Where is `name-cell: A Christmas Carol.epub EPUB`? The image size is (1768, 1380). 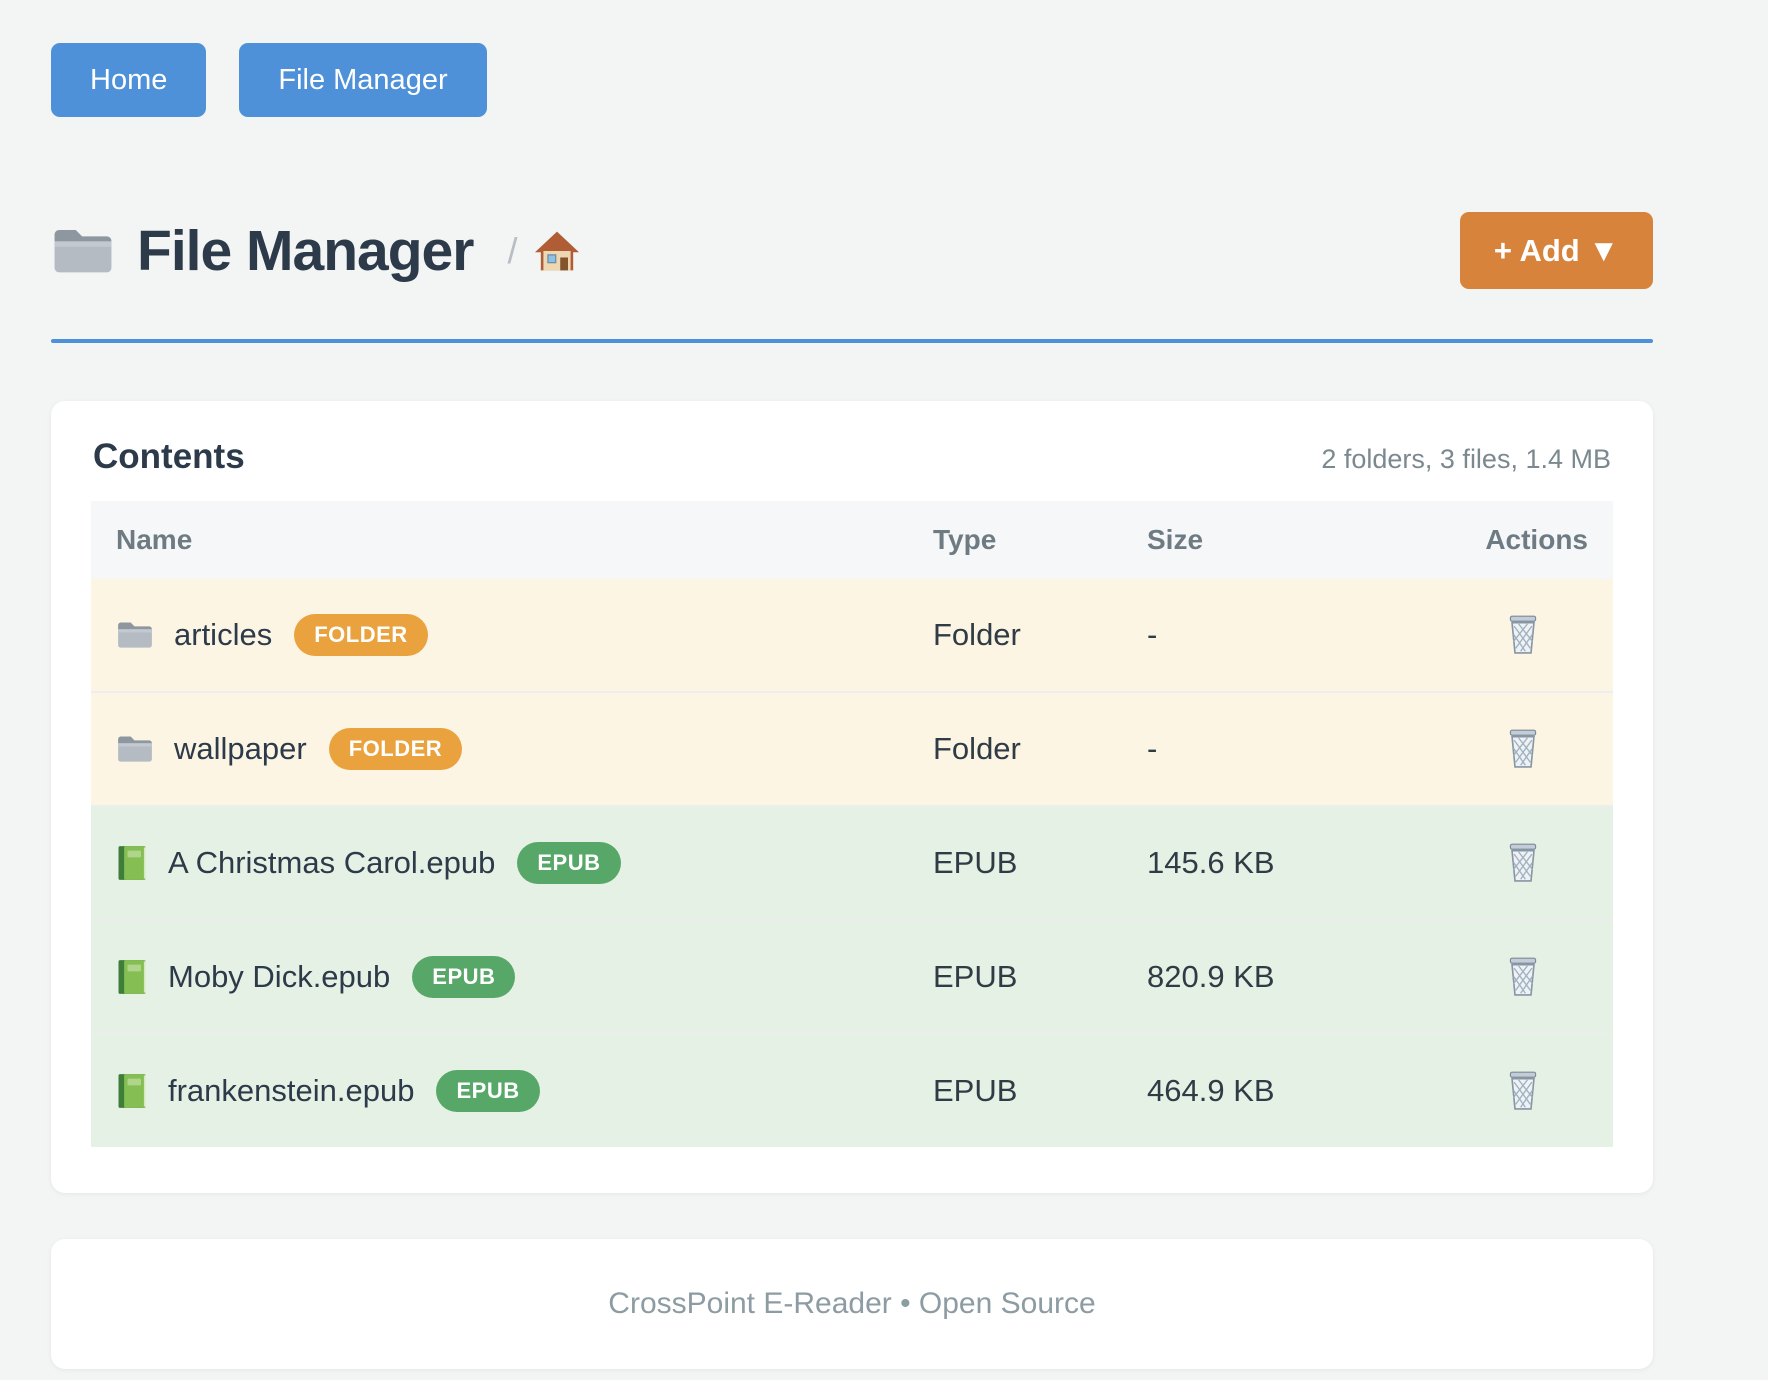 name-cell: A Christmas Carol.epub EPUB is located at coordinates (512, 863).